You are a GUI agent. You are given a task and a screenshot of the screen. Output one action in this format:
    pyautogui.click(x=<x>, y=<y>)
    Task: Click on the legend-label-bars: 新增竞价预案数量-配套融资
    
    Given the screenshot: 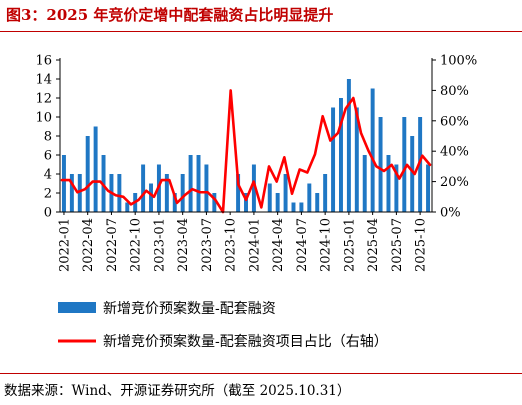 What is the action you would take?
    pyautogui.click(x=189, y=308)
    